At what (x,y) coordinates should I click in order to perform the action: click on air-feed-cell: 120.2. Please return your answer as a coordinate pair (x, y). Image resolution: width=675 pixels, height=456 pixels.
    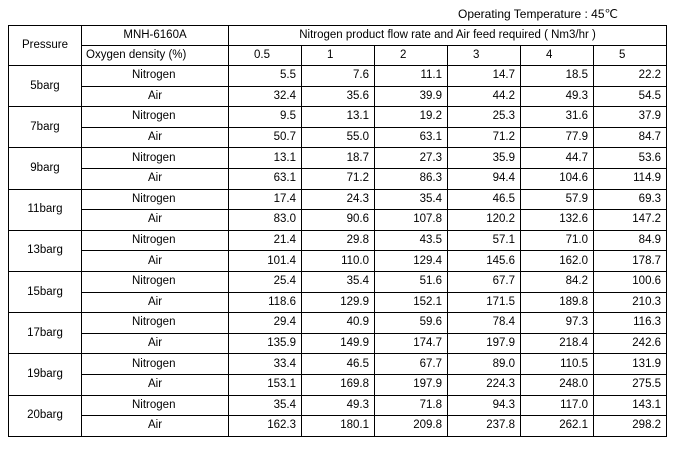
    Looking at the image, I should click on (484, 220).